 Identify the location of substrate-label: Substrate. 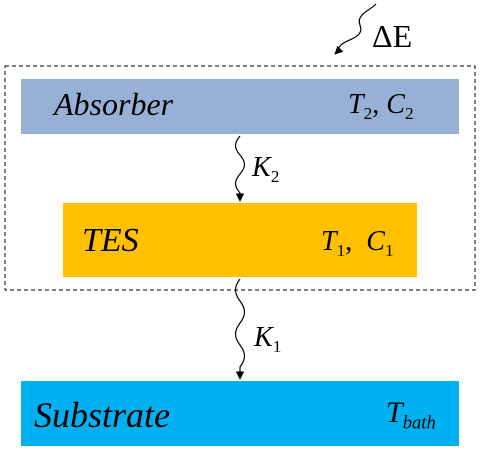
(102, 415).